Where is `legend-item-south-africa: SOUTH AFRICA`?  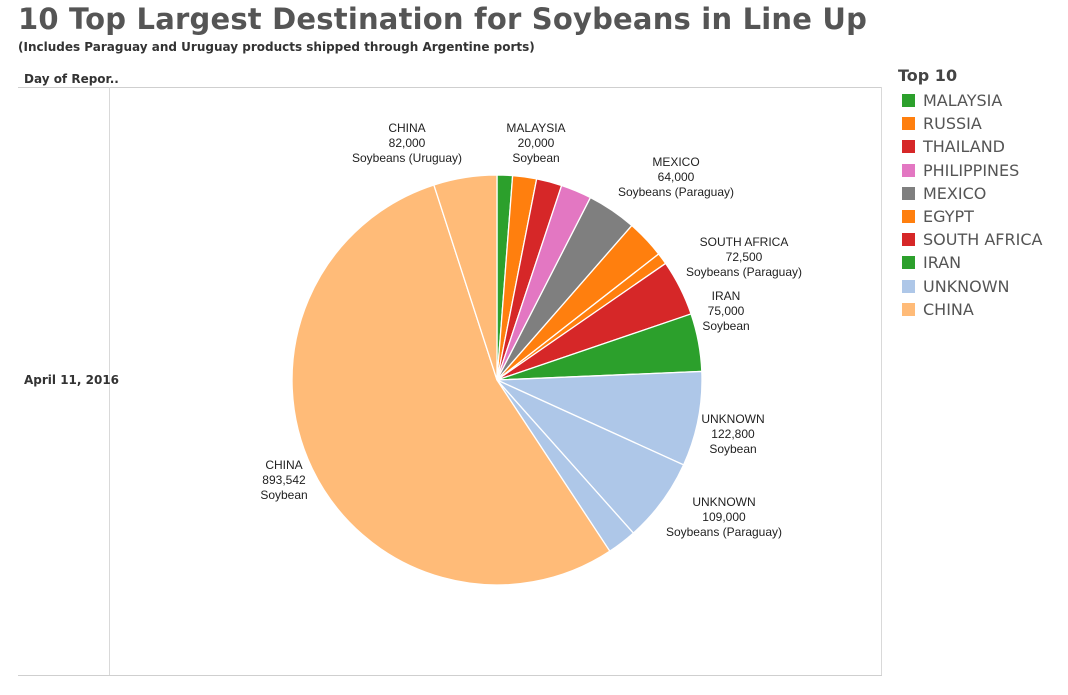 legend-item-south-africa: SOUTH AFRICA is located at coordinates (970, 239).